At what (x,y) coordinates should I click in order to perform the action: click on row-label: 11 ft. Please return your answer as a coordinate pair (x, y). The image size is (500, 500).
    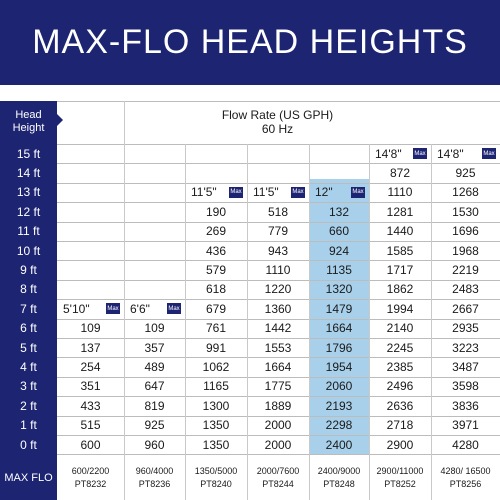
    Looking at the image, I should click on (28, 231).